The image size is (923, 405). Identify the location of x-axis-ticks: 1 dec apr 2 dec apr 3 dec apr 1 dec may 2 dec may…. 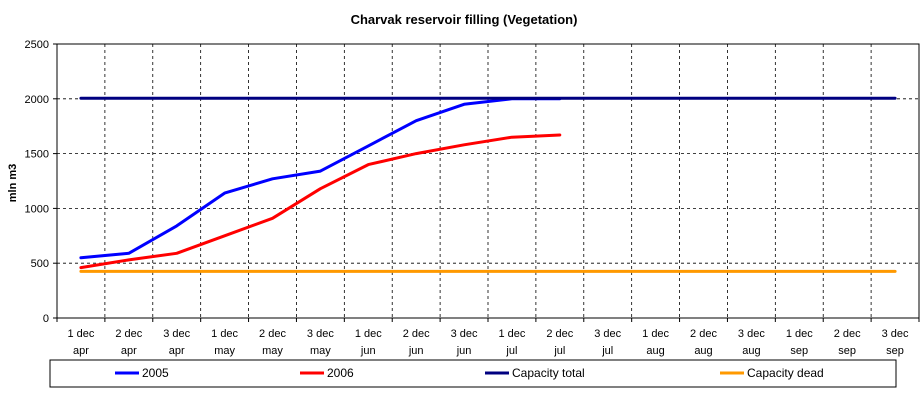
(488, 337).